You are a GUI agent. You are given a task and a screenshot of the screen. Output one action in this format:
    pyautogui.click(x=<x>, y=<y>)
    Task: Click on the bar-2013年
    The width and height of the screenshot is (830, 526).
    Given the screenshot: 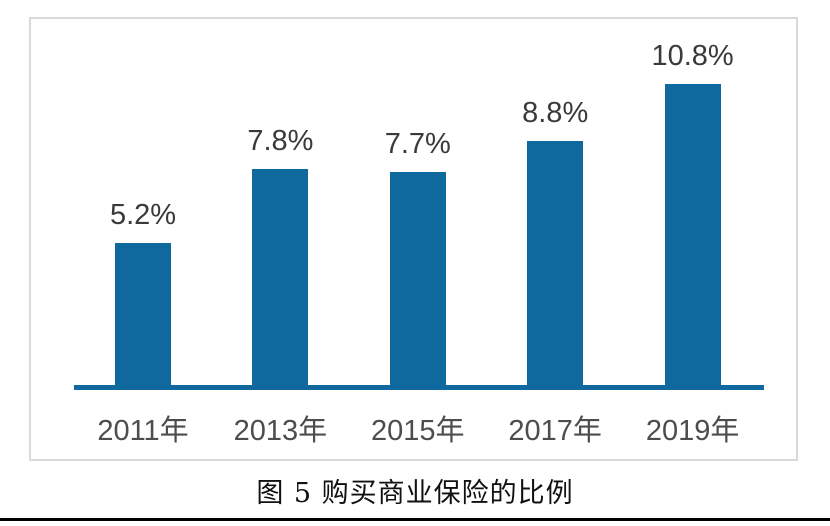 What is the action you would take?
    pyautogui.click(x=280, y=279)
    